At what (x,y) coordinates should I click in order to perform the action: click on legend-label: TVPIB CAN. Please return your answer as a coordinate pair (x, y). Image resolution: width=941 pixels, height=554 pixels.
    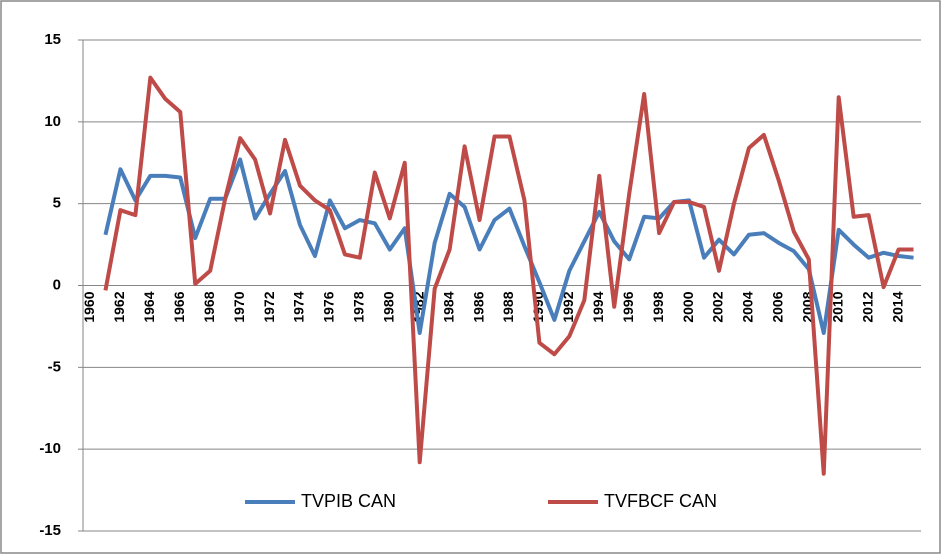
    Looking at the image, I should click on (348, 501).